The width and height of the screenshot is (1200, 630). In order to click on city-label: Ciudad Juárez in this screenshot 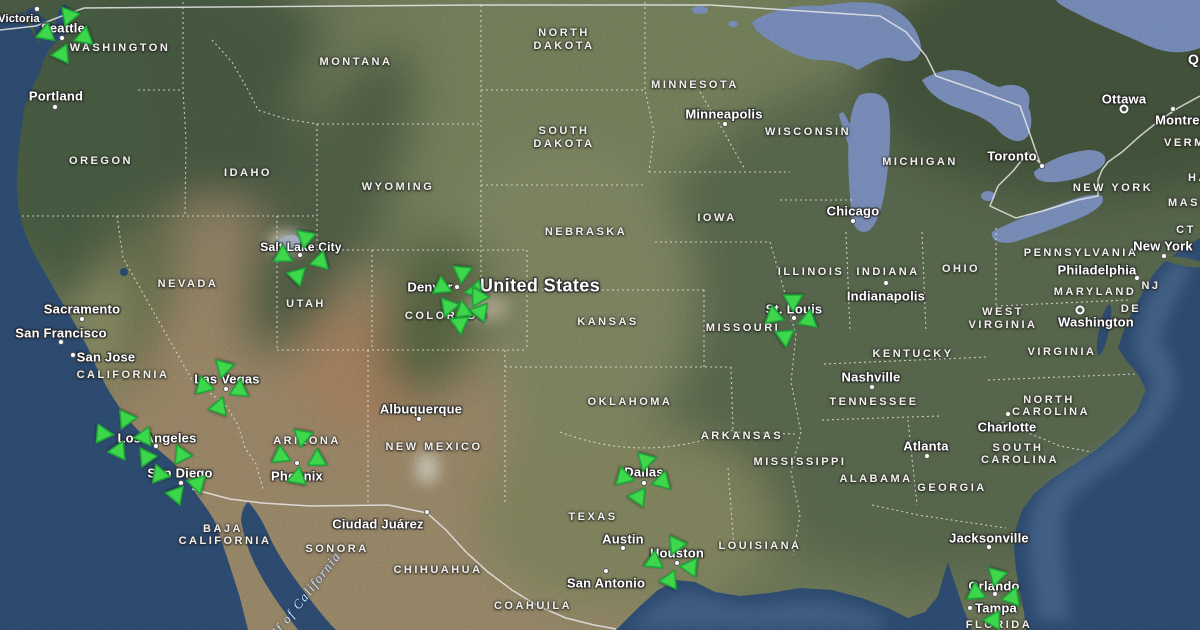, I will do `click(378, 524)`.